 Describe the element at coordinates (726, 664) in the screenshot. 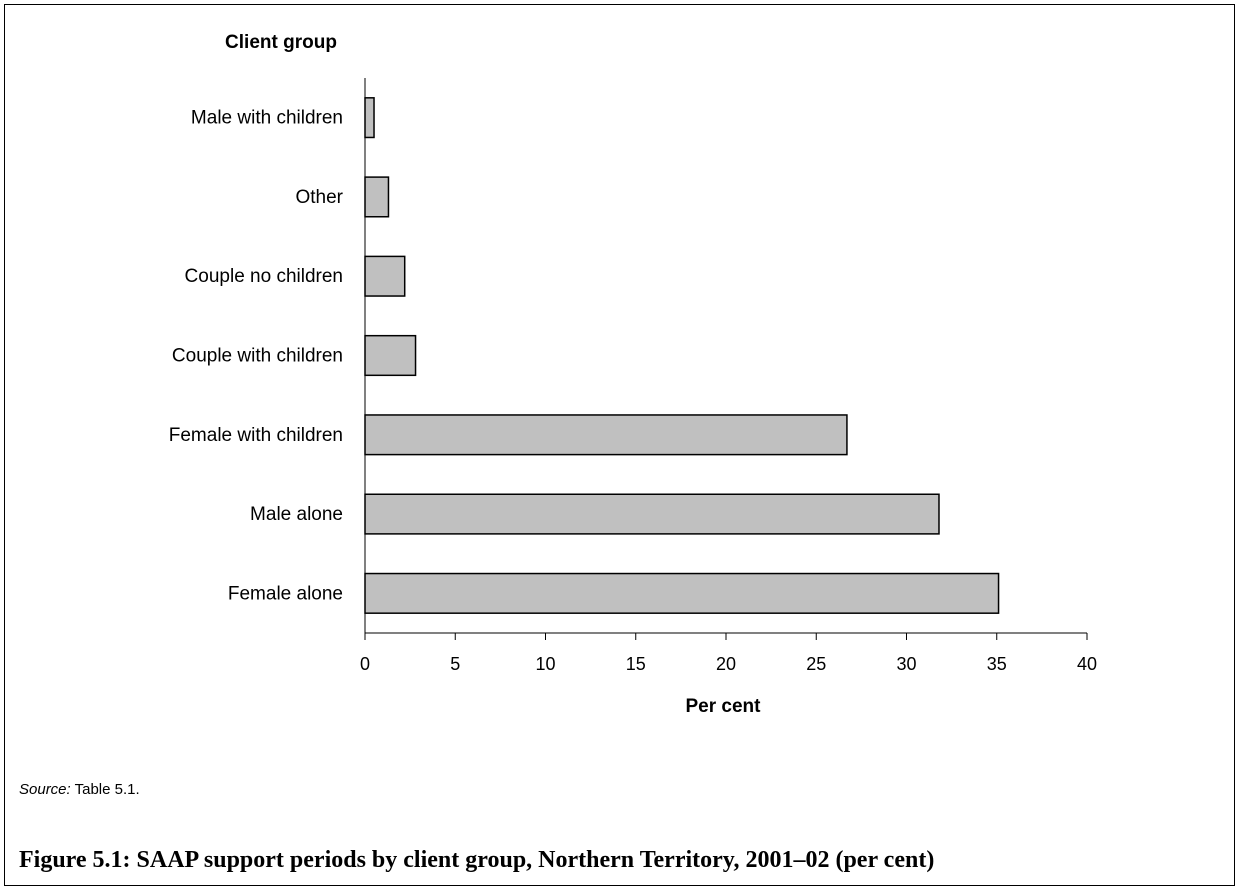

I see `x-tick-label: 20` at that location.